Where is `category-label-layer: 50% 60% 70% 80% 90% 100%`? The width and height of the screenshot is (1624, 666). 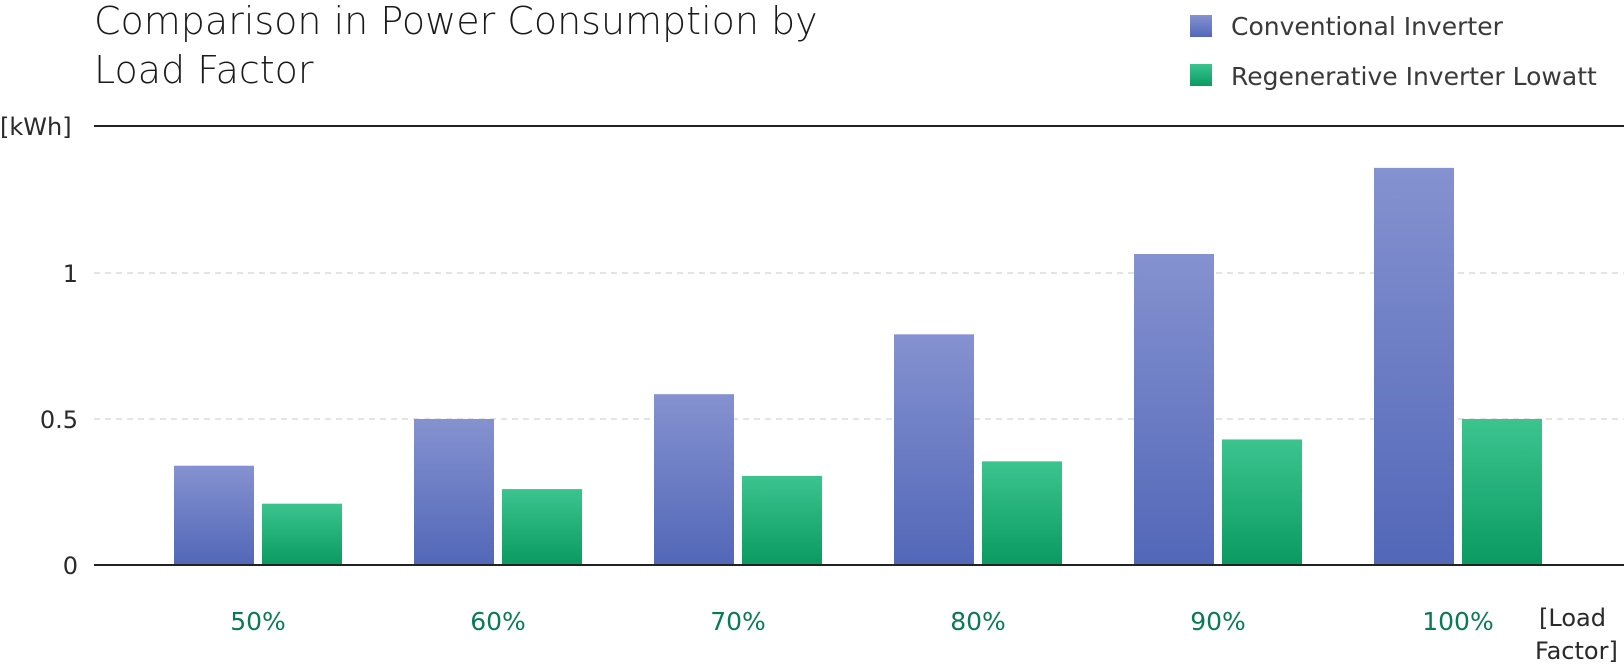
category-label-layer: 50% 60% 70% 80% 90% 100% is located at coordinates (862, 621).